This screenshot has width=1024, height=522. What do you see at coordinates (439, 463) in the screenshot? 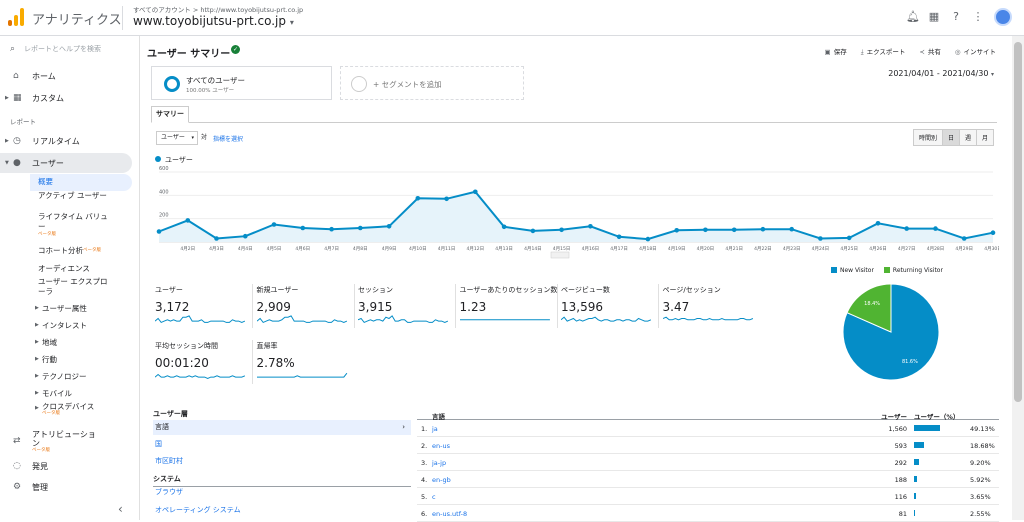
I see `language-link: ja-jp` at bounding box center [439, 463].